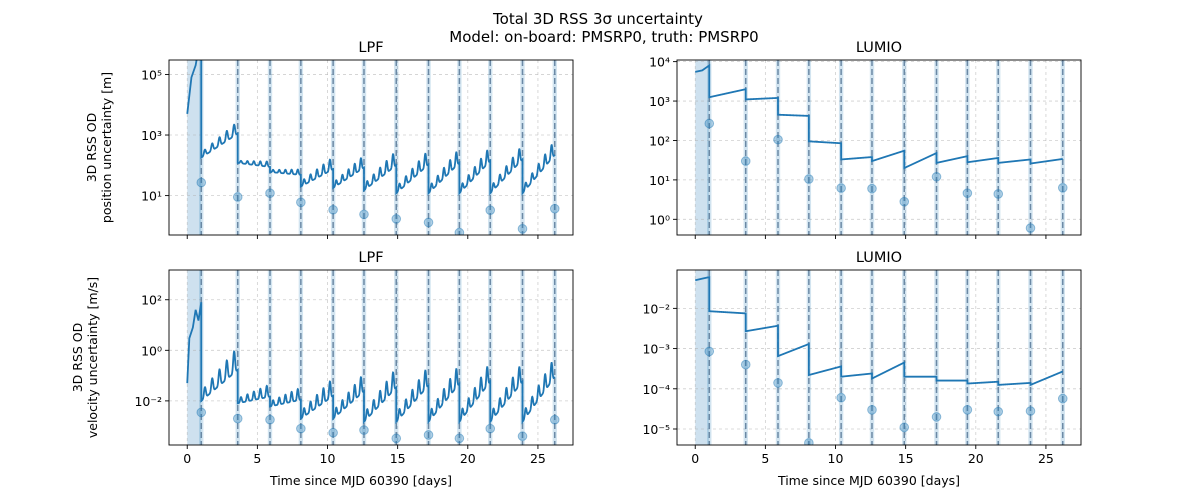  What do you see at coordinates (187, 458) in the screenshot?
I see `x-tick-label: 0` at bounding box center [187, 458].